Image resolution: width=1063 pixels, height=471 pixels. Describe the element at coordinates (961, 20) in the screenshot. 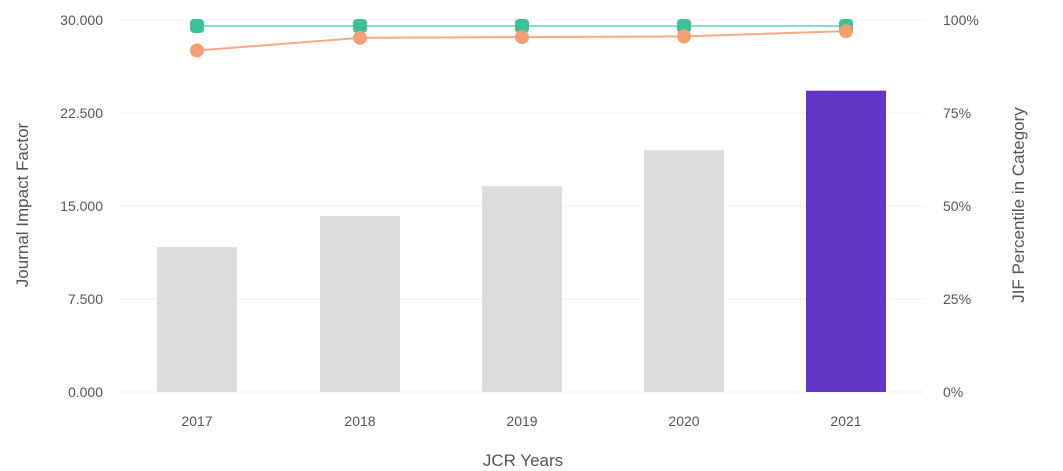

I see `right-tick-label: 100%` at that location.